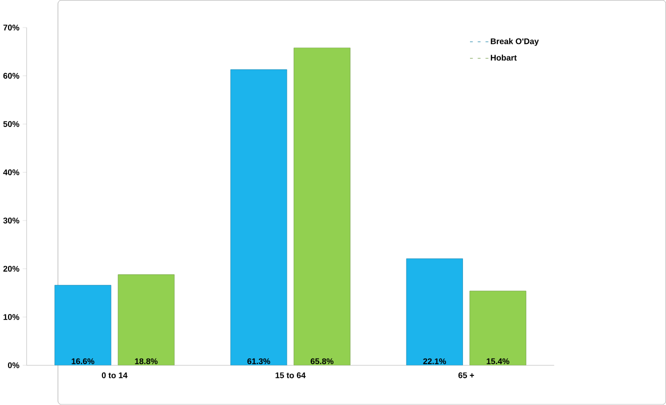 The image size is (666, 405). I want to click on data-label: 22.1%, so click(434, 361).